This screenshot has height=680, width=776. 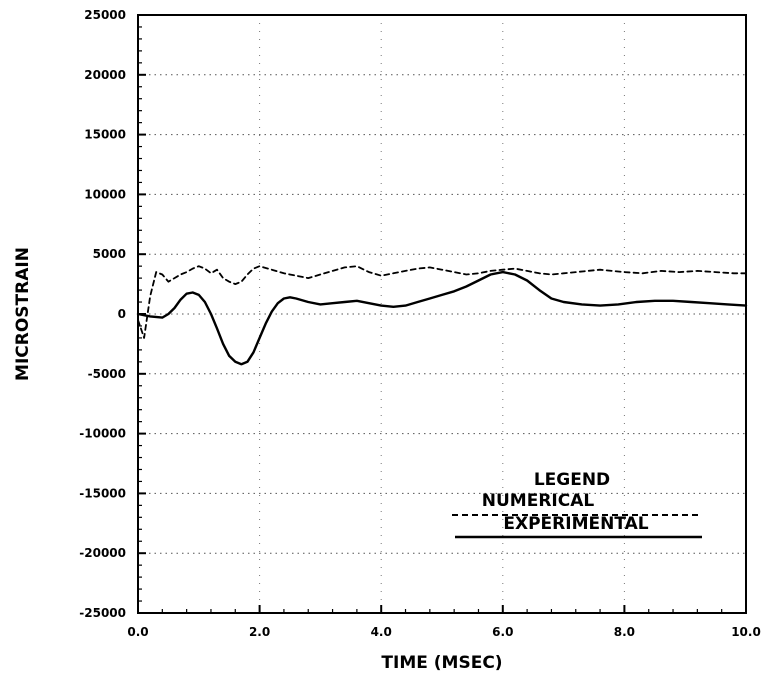 I want to click on legend-label-experimental: EXPERIMENTAL, so click(x=575, y=524).